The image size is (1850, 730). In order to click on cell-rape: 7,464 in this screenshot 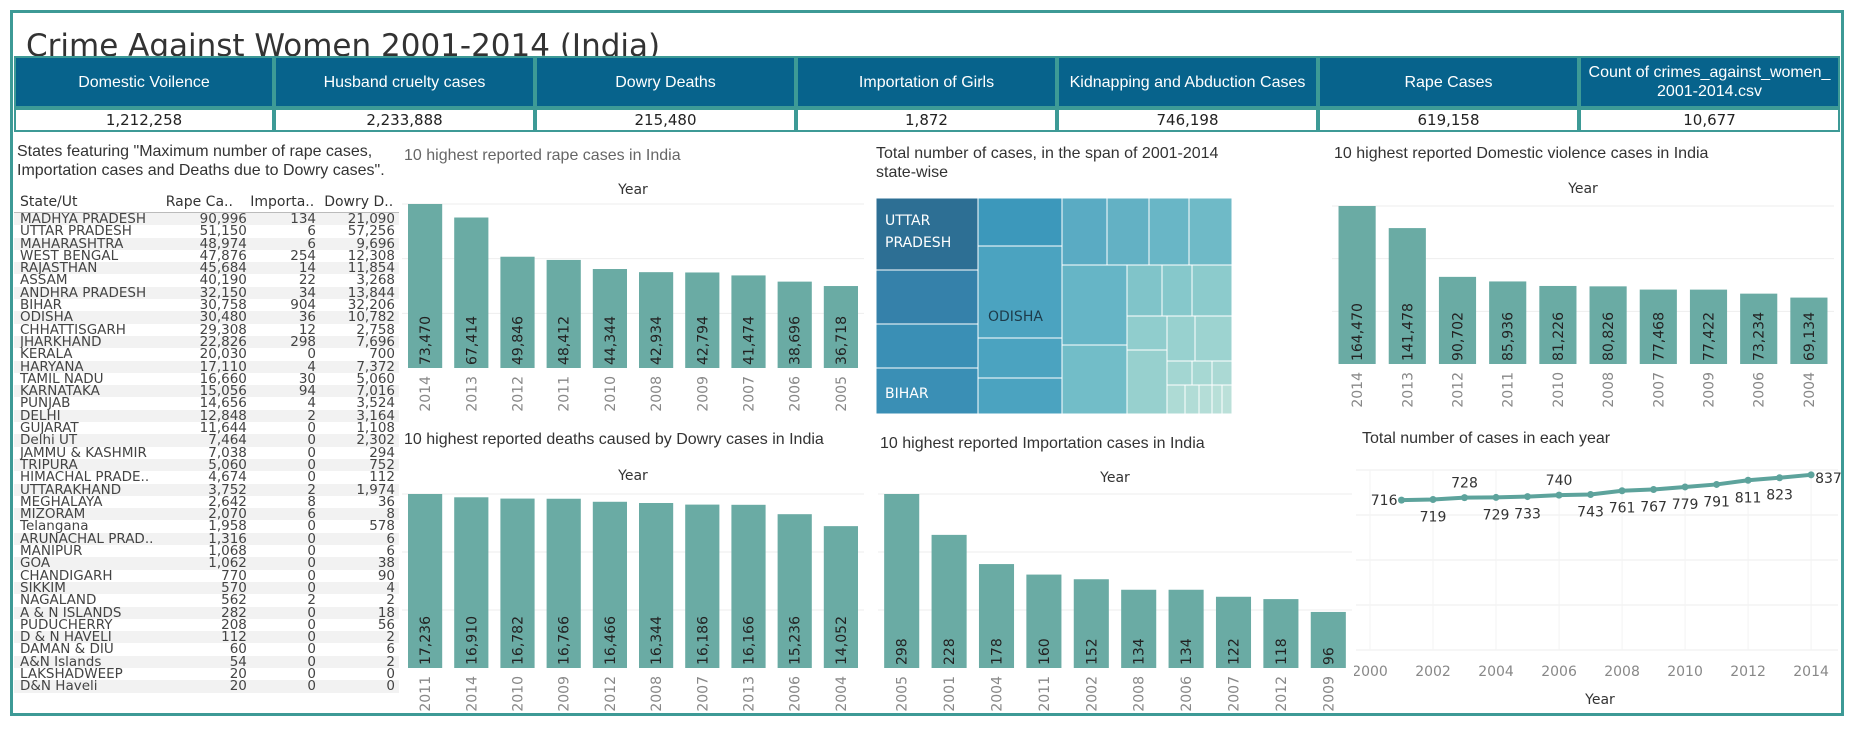, I will do `click(227, 440)`.